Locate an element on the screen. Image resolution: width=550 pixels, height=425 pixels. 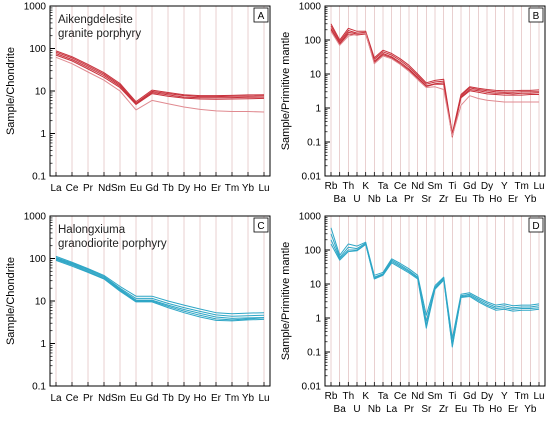
panel-label: B is located at coordinates (536, 16).